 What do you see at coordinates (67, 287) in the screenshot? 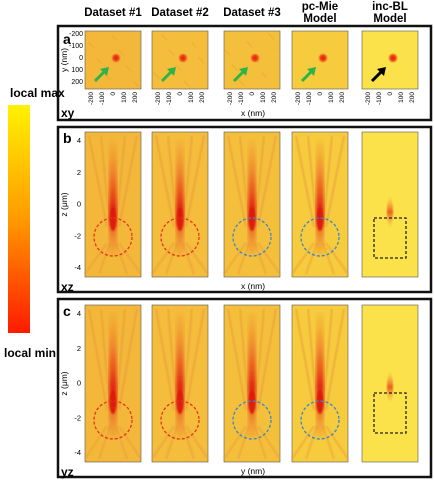
I see `panel-plane-label: xz` at bounding box center [67, 287].